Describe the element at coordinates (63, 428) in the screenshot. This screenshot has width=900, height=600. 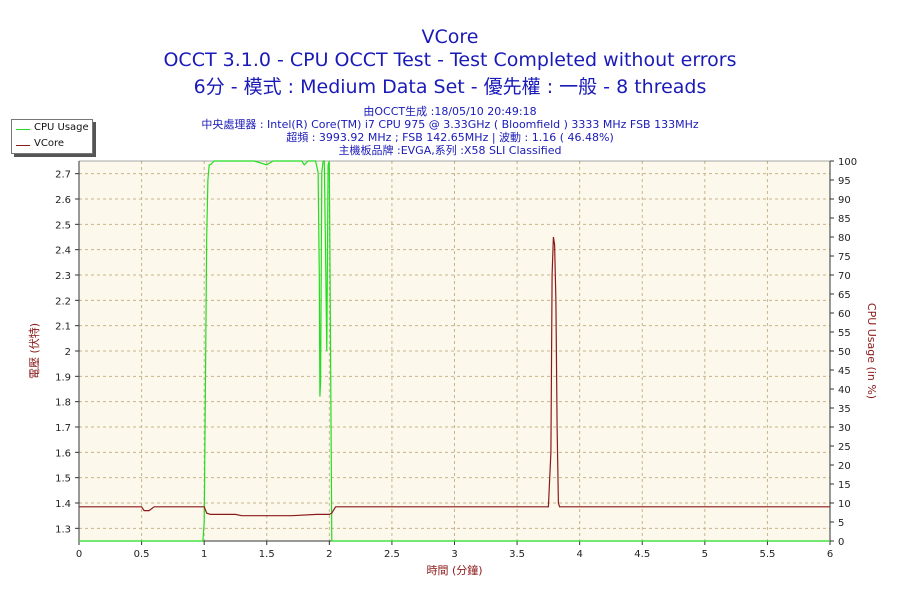
I see `y-left-tick-label: 1.7` at that location.